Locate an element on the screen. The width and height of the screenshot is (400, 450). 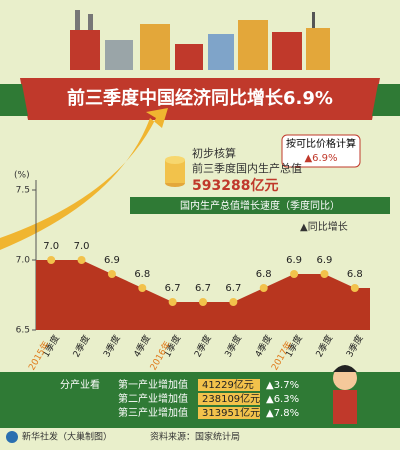
summary: 初步核算 is located at coordinates (214, 153).